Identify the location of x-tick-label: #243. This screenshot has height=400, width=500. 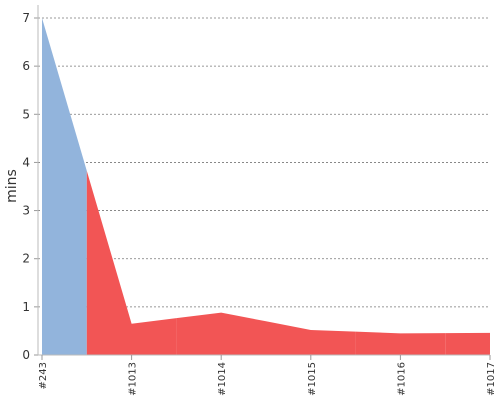
(43, 375).